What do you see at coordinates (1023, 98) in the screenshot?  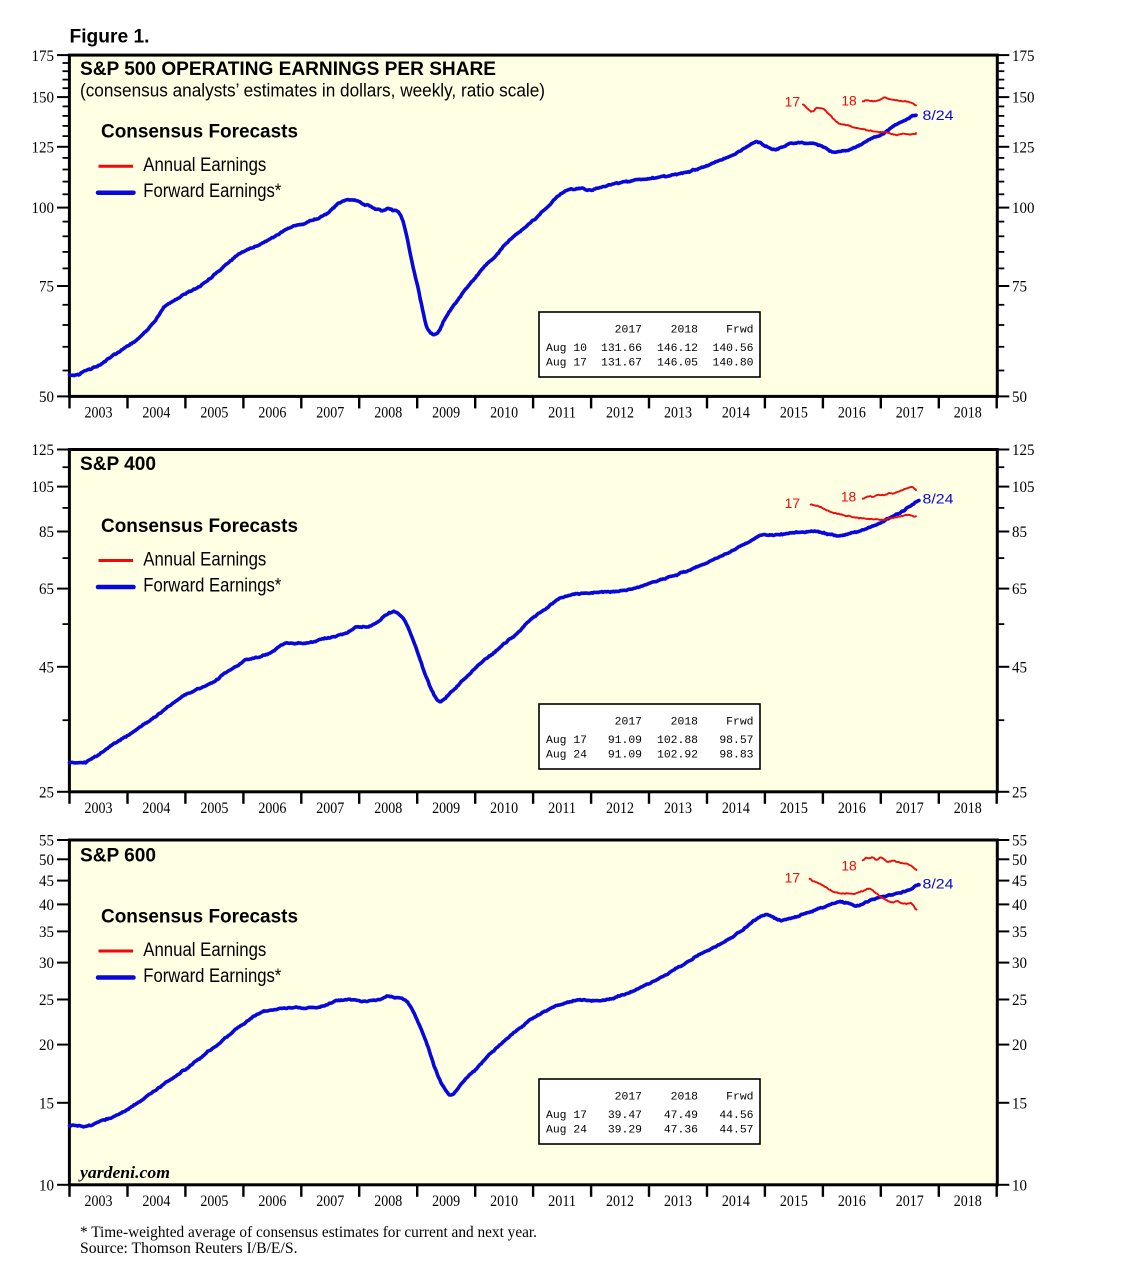 I see `svg-text: 150` at bounding box center [1023, 98].